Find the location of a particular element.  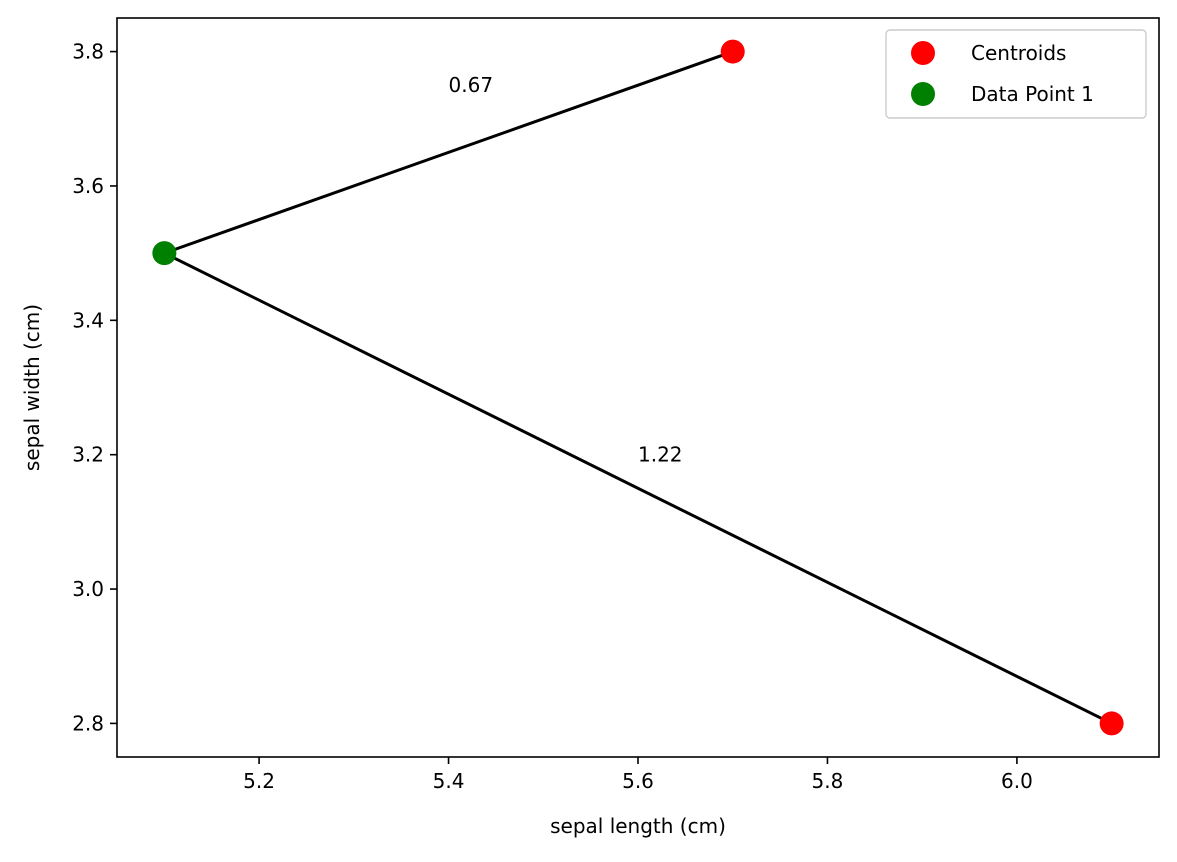

legend-box is located at coordinates (1016, 74).